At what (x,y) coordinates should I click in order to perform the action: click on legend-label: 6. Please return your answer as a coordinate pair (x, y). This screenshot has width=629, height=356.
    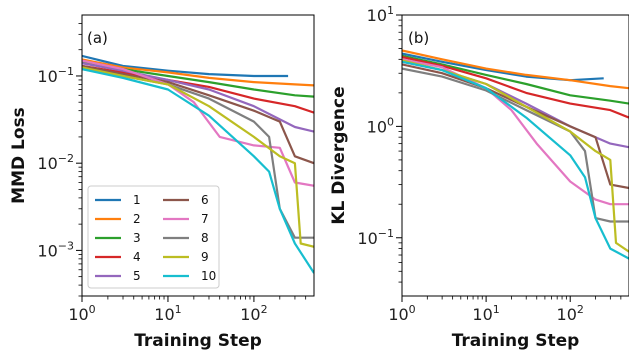
    Looking at the image, I should click on (205, 200).